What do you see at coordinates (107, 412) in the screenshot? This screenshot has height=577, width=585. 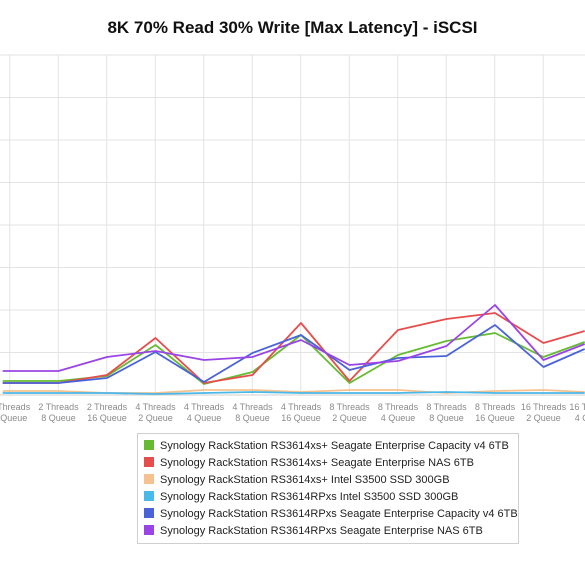 I see `x-tick-label: 2 Threads 16 Queue` at bounding box center [107, 412].